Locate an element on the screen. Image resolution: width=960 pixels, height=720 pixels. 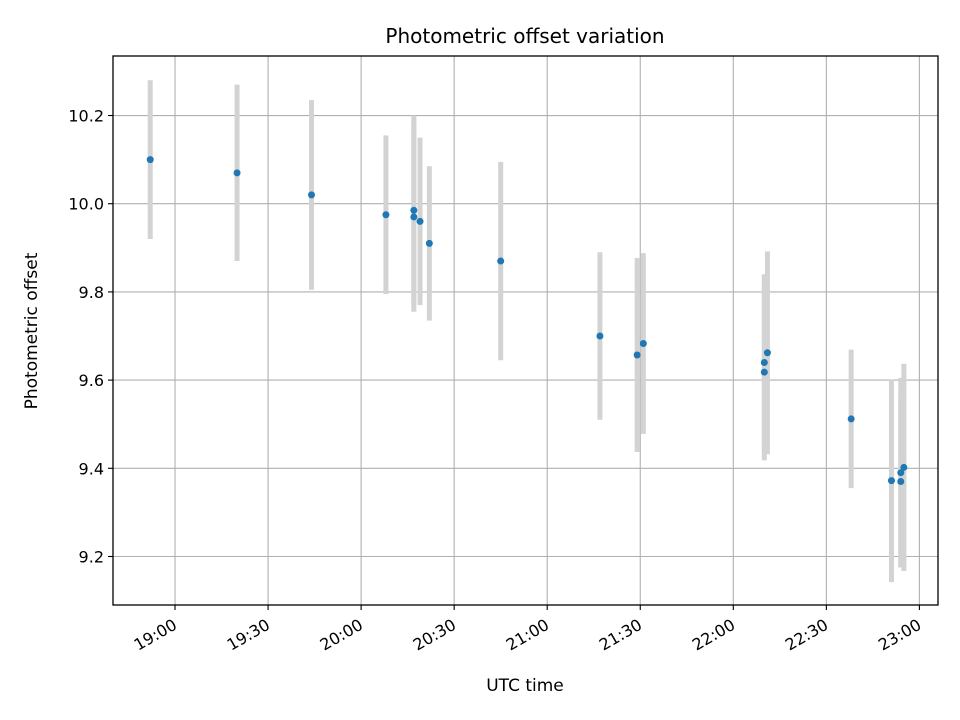
x-axis-title: UTC time is located at coordinates (525, 686).